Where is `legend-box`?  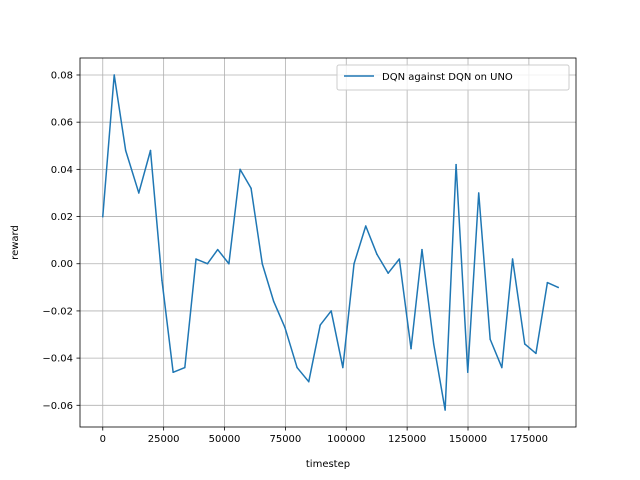
legend-box is located at coordinates (453, 77).